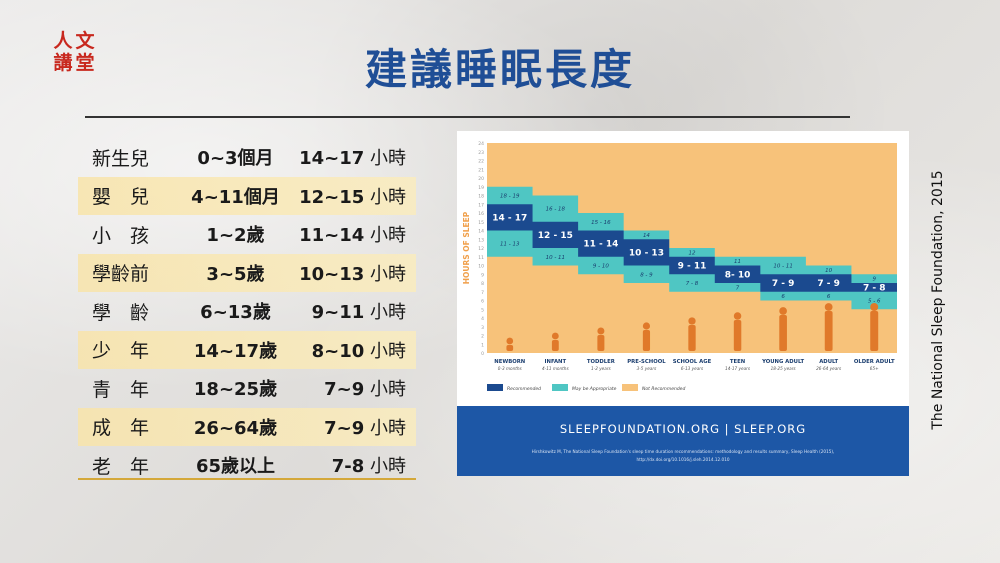  I want to click on y-tick-label: 10, so click(481, 267).